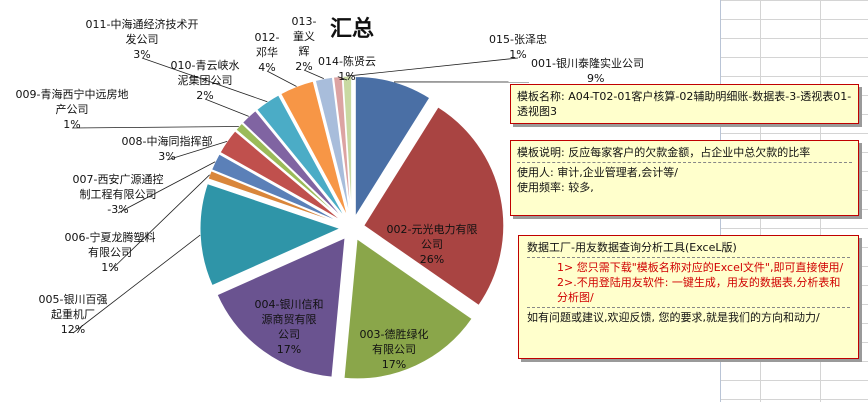  Describe the element at coordinates (587, 70) in the screenshot. I see `slice-label: 001-银川泰隆实业公司 9%` at that location.